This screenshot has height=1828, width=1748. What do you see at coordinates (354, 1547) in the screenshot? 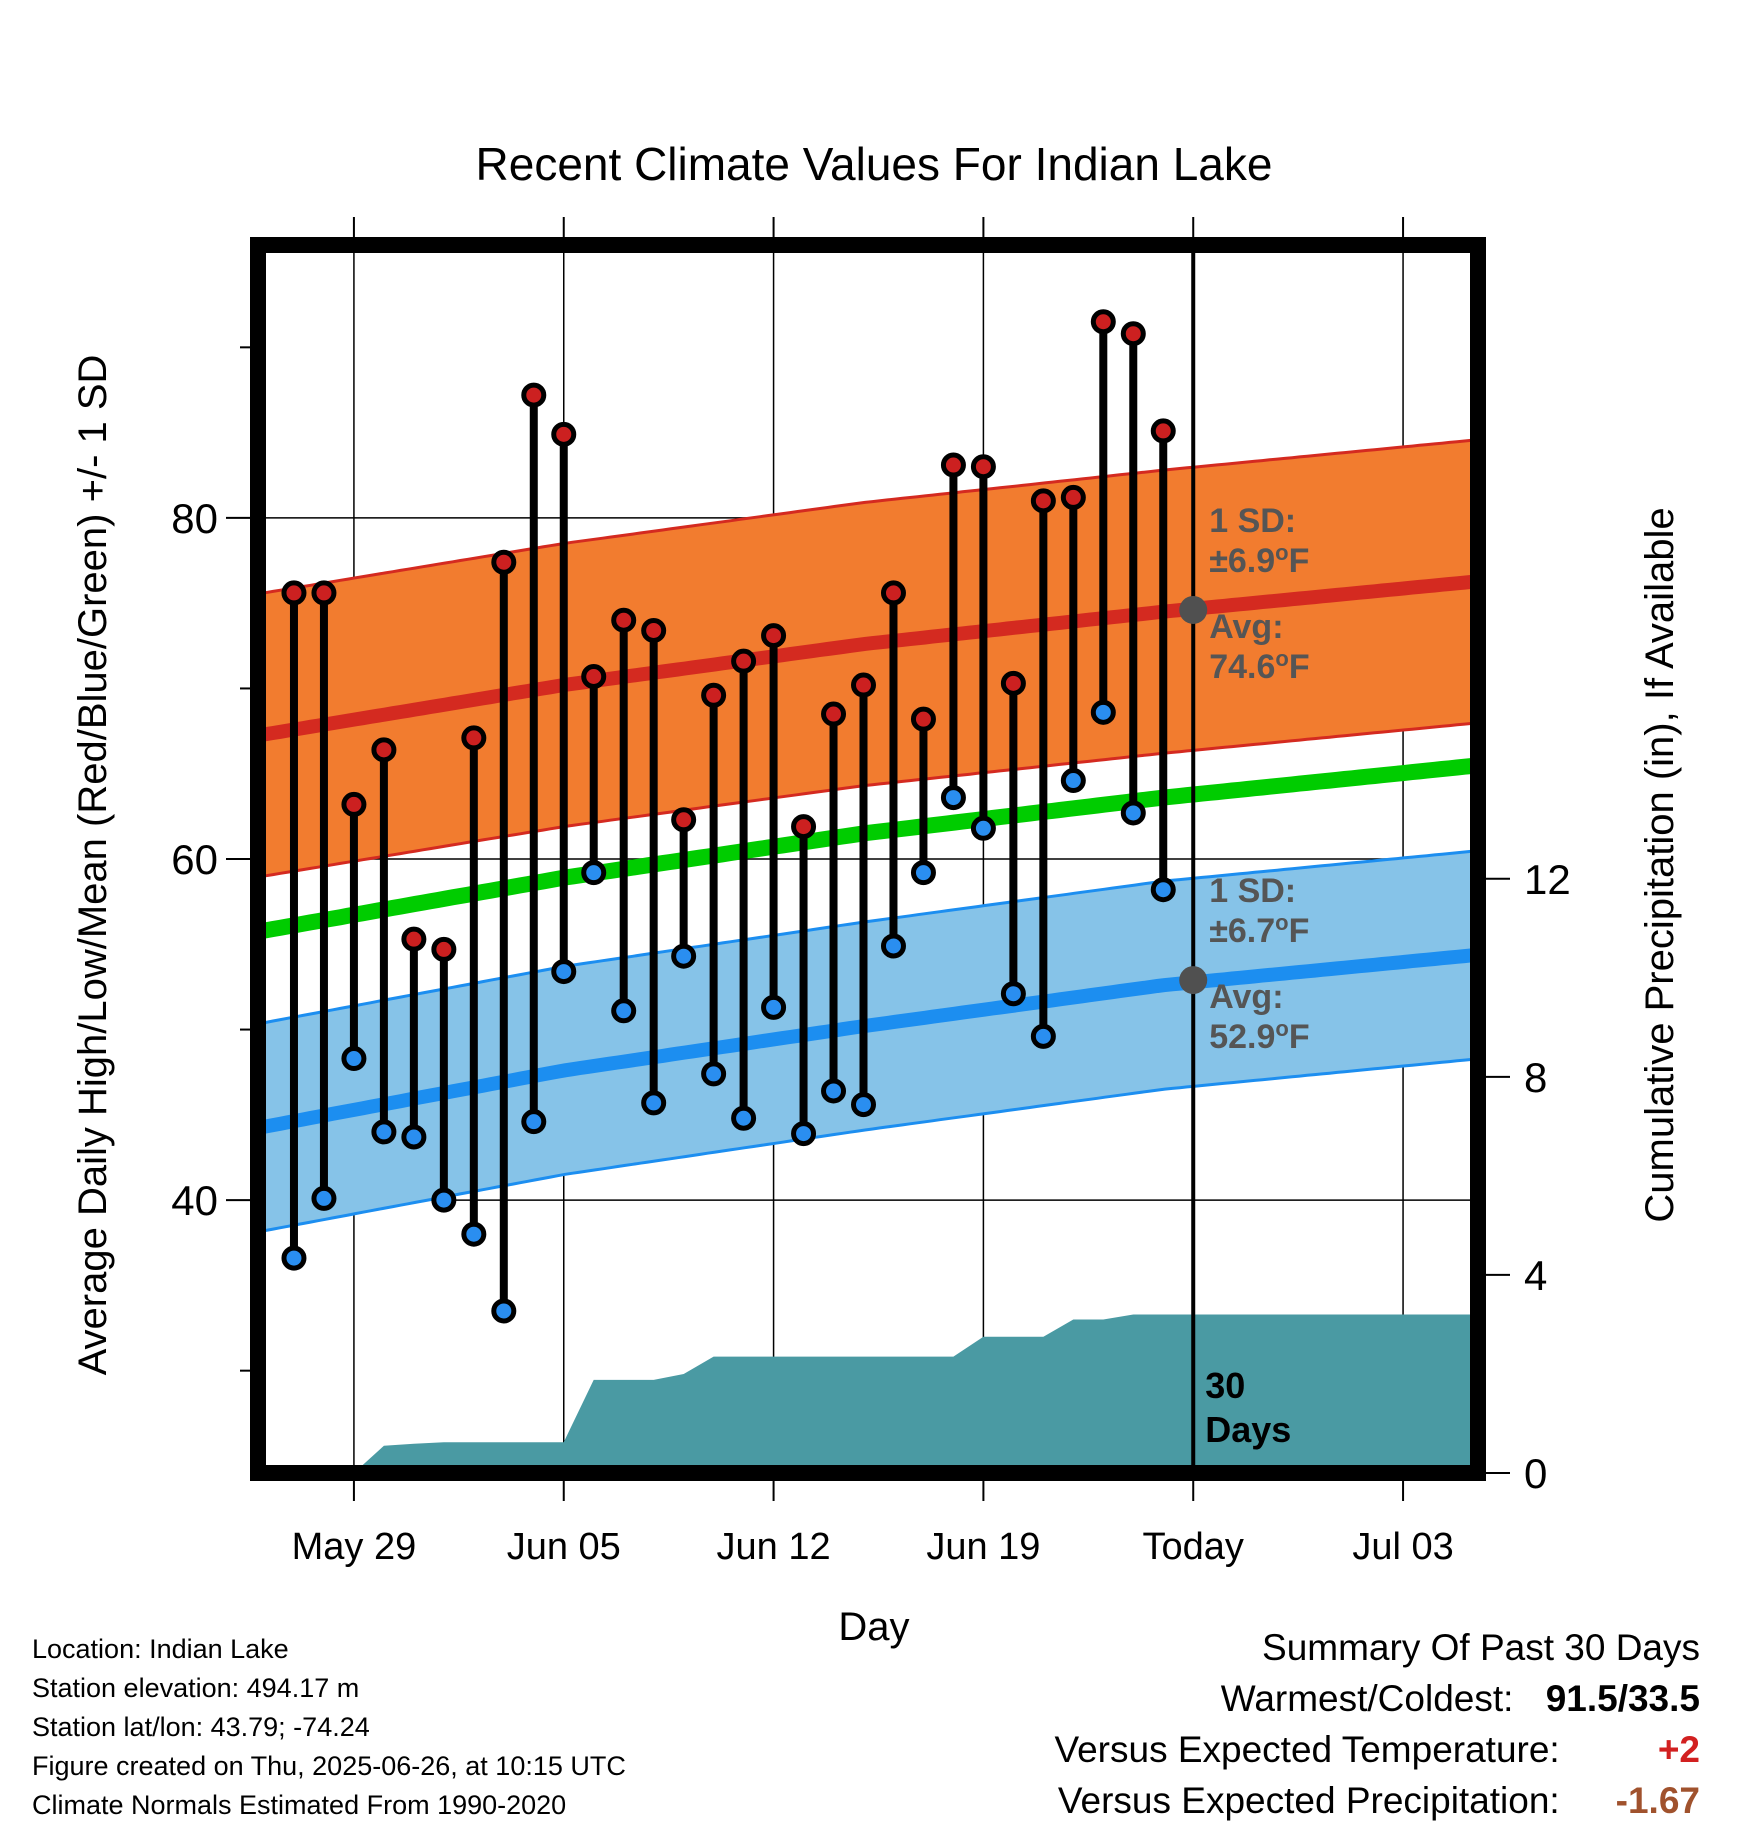
I see `x-tick-label: May 29` at bounding box center [354, 1547].